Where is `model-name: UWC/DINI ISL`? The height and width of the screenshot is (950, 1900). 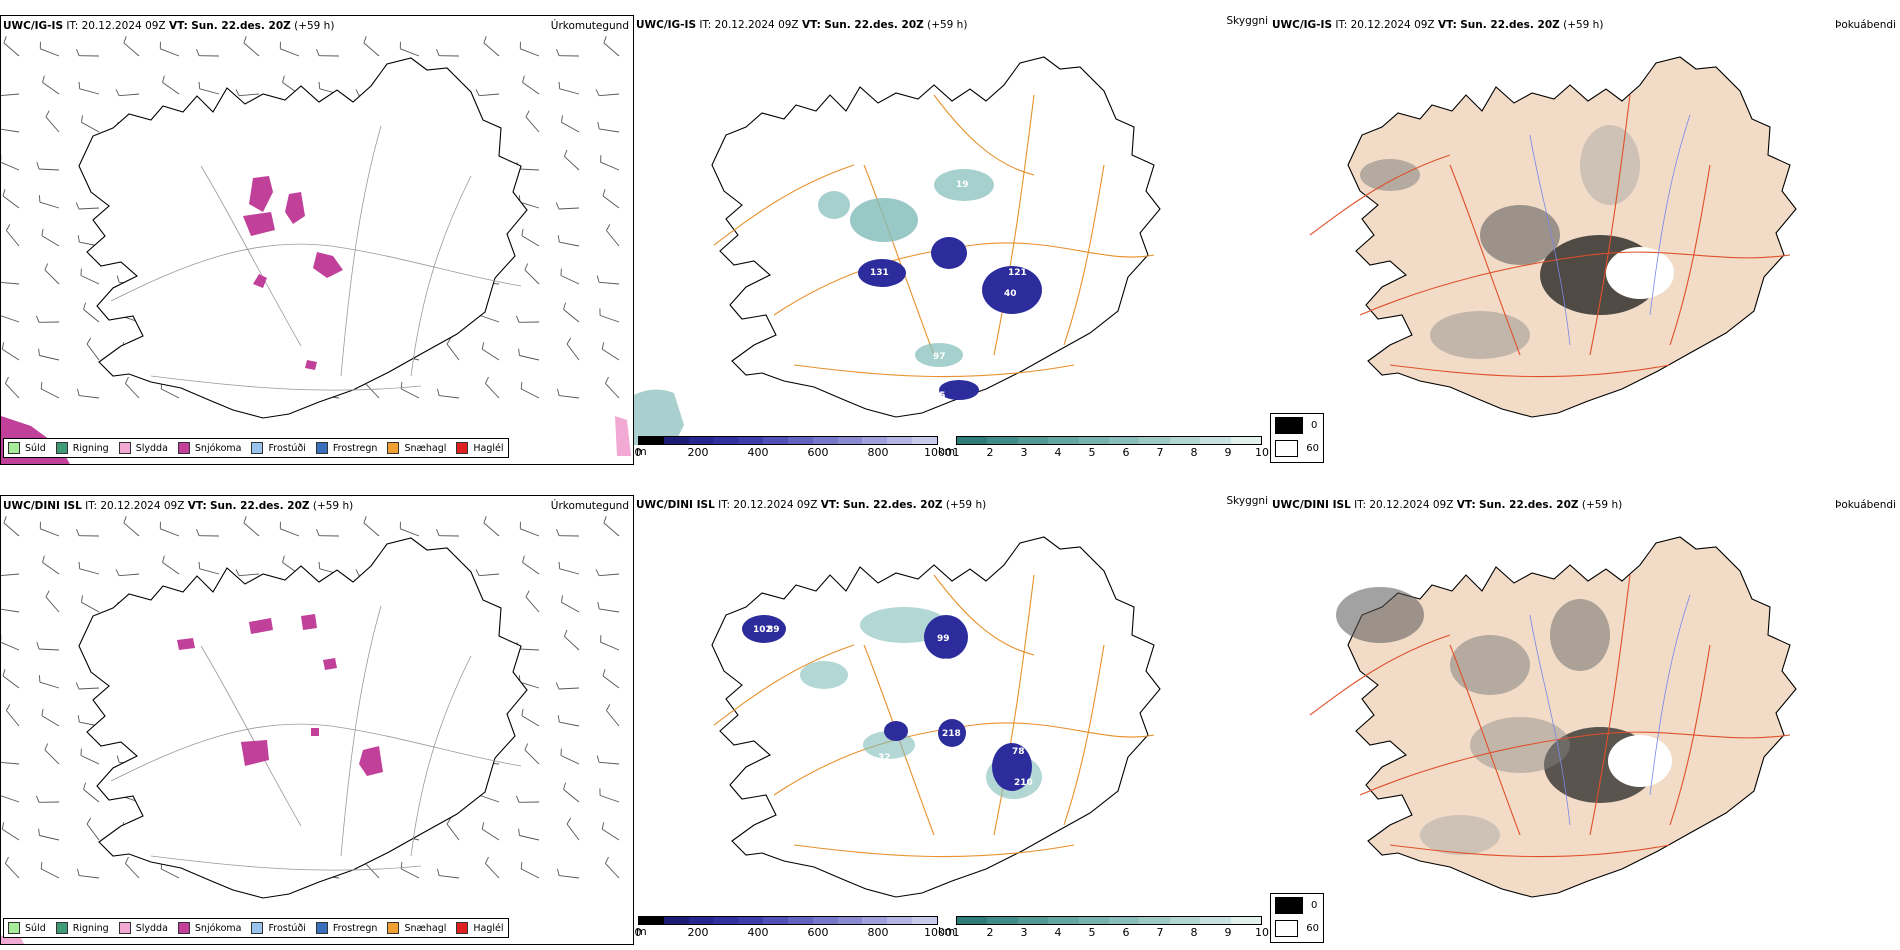
model-name: UWC/DINI ISL is located at coordinates (1311, 505).